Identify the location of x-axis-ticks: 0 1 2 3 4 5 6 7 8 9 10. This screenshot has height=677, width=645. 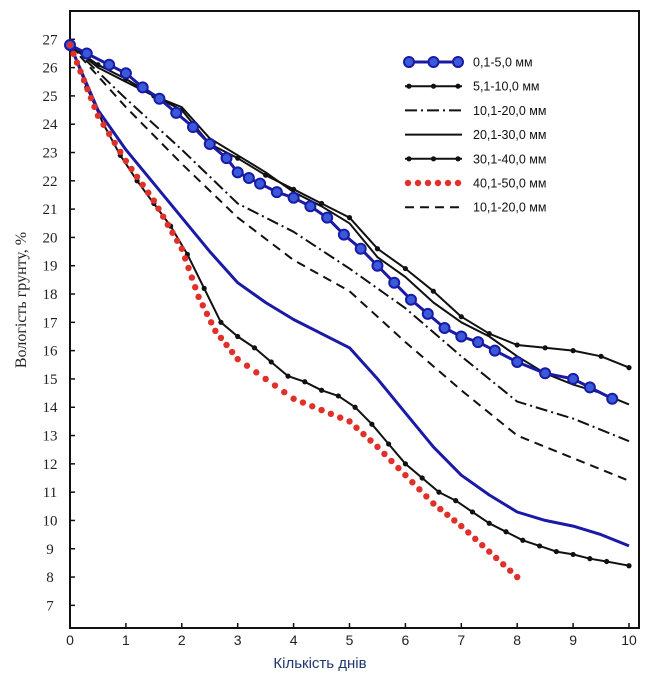
(351, 635).